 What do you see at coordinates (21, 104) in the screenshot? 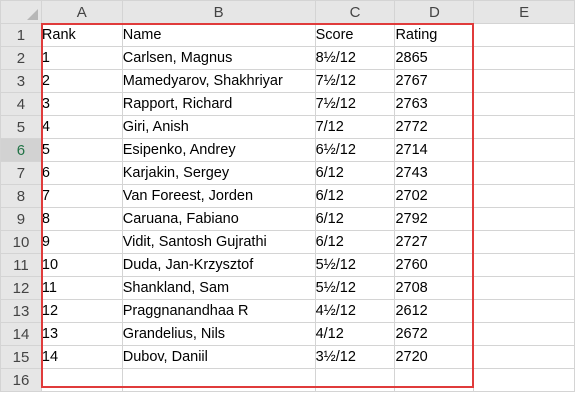
I see `row-header: 4` at bounding box center [21, 104].